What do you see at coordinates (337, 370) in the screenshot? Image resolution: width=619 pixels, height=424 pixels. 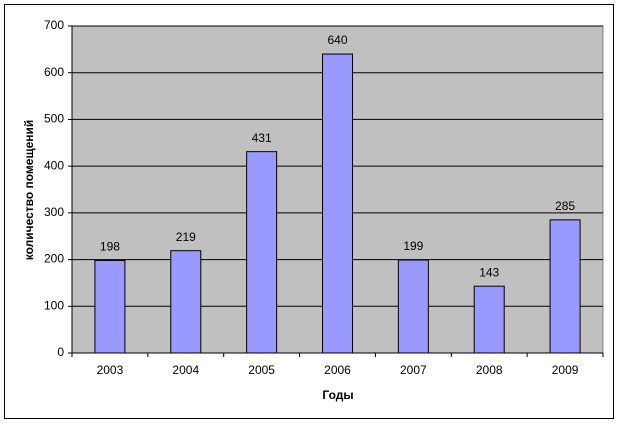 I see `x-tick-label: 2006` at bounding box center [337, 370].